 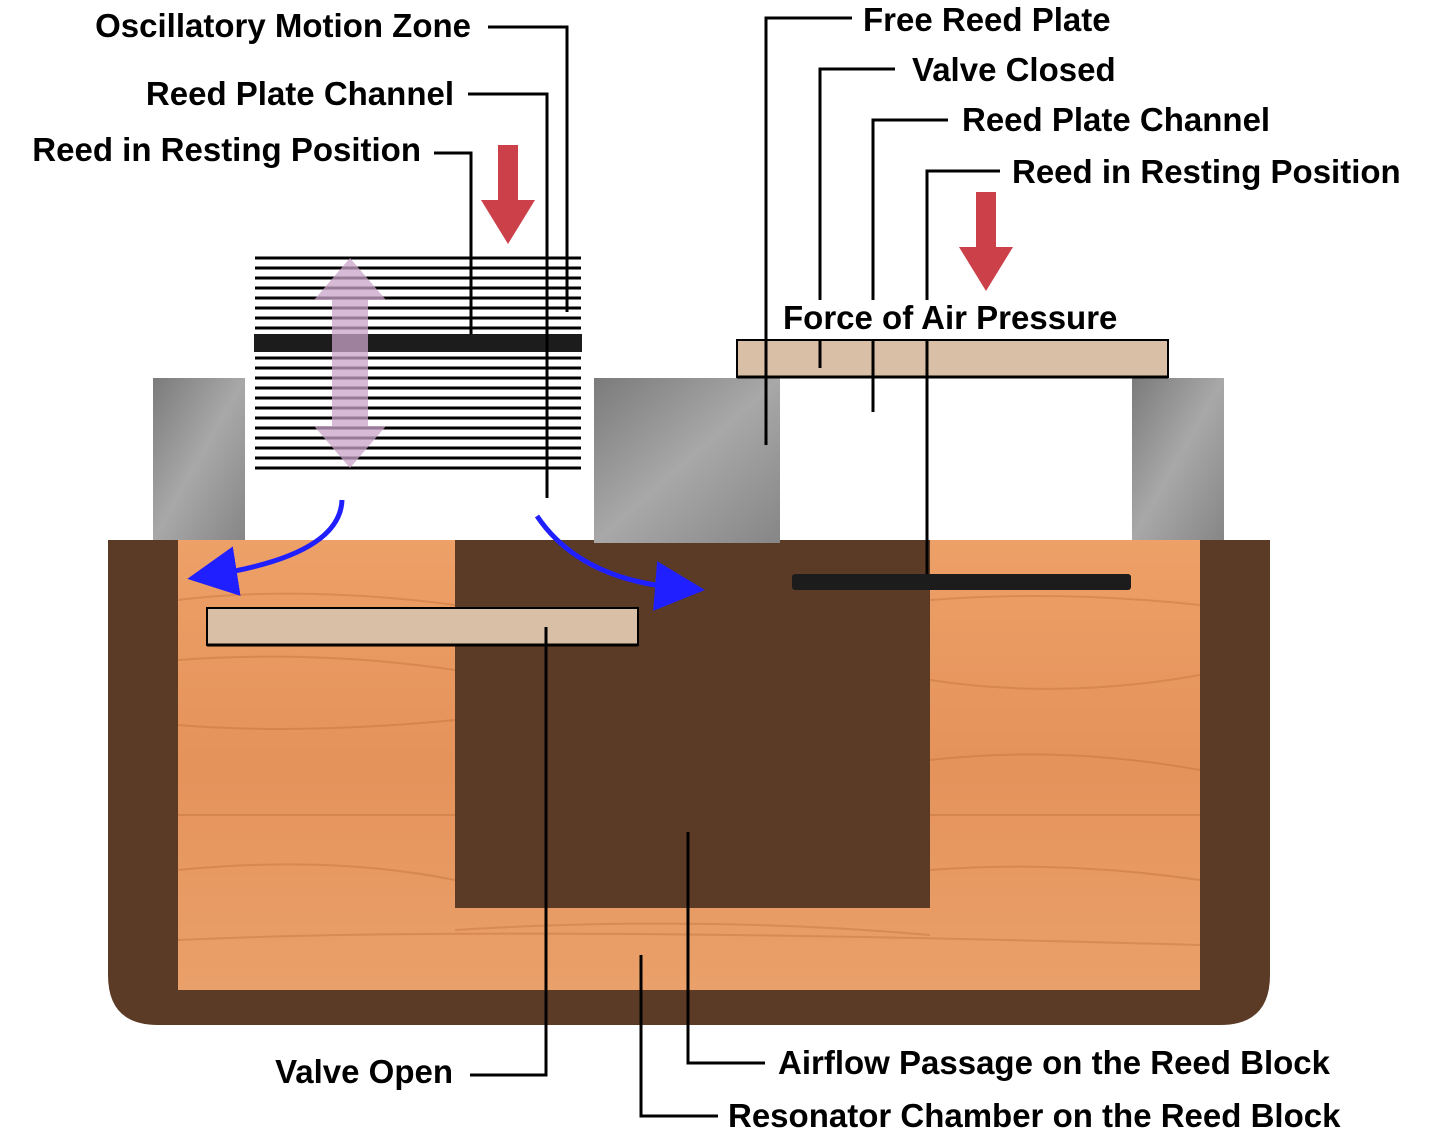 I want to click on metal-block-right, so click(x=1178, y=459).